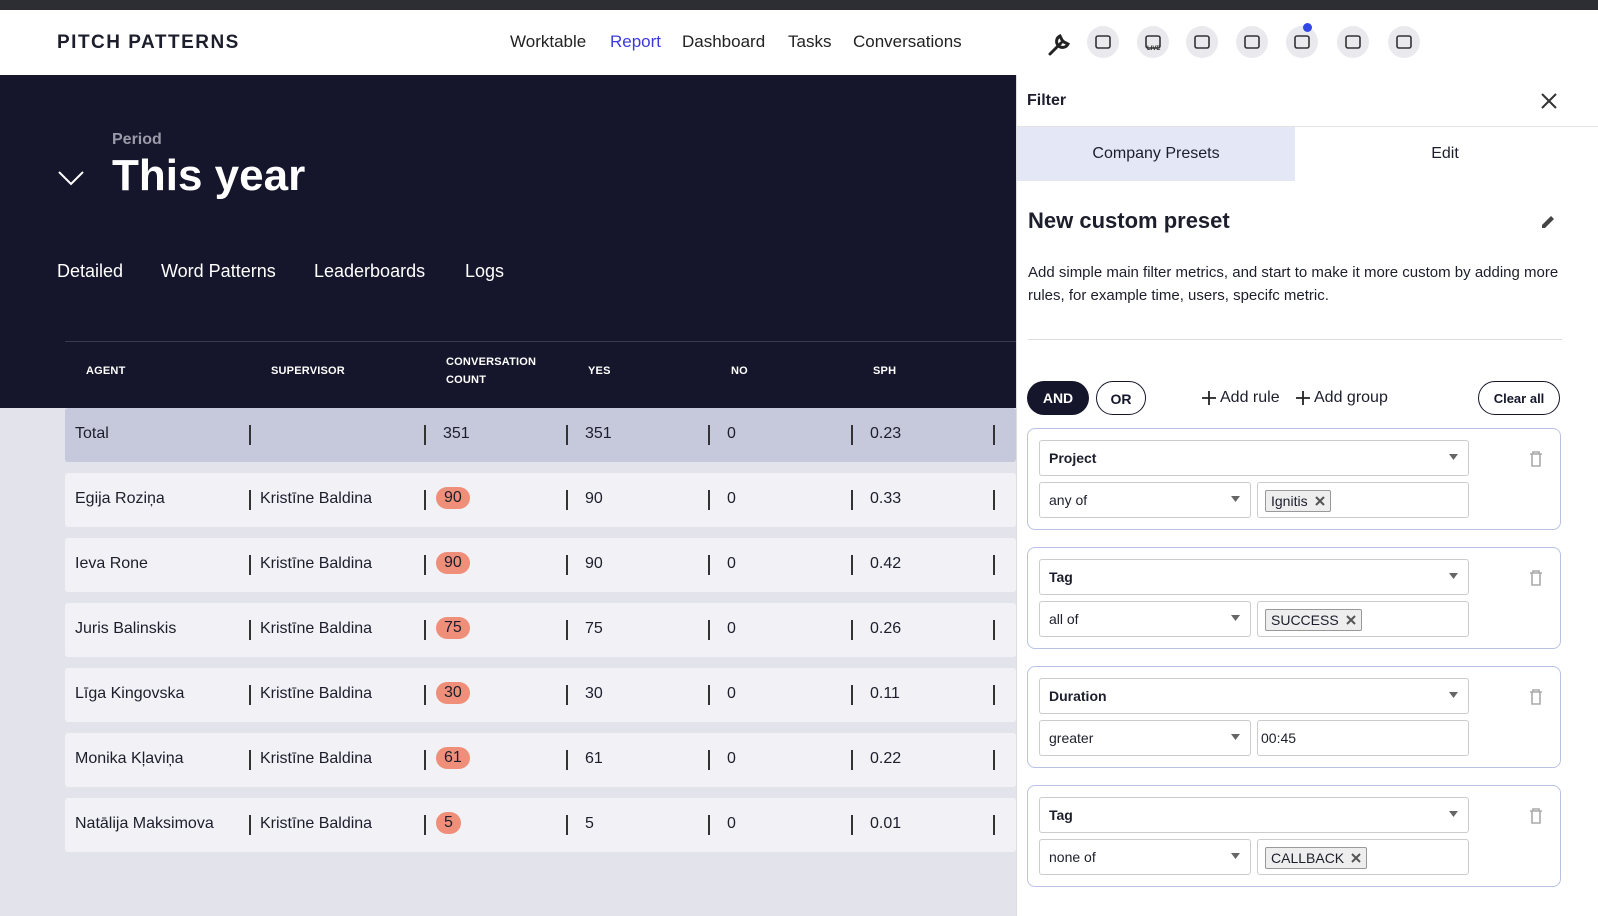 The width and height of the screenshot is (1598, 916). Describe the element at coordinates (370, 271) in the screenshot. I see `report-tab: Leaderboards` at that location.